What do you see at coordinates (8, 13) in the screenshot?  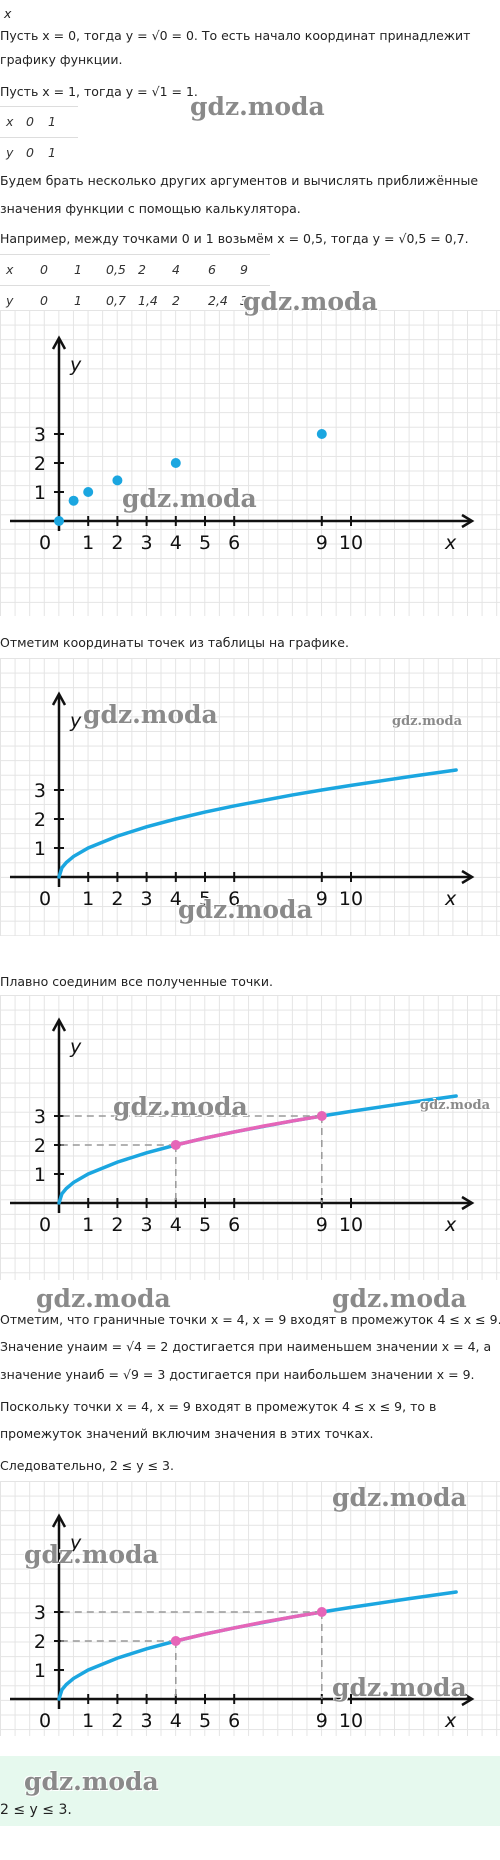 I see `top-label: x` at bounding box center [8, 13].